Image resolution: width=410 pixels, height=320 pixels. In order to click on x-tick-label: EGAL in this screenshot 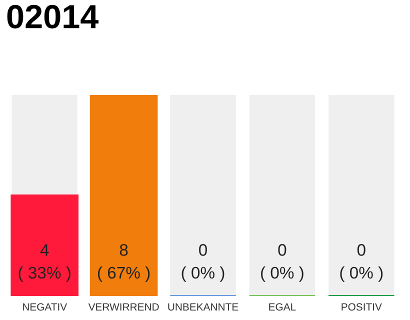, I will do `click(282, 307)`.